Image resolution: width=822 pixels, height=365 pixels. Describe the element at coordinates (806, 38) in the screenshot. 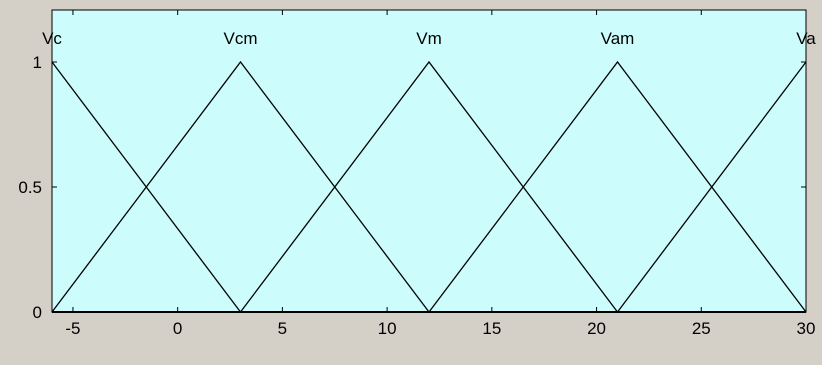

I see `series-label-va: Va` at that location.